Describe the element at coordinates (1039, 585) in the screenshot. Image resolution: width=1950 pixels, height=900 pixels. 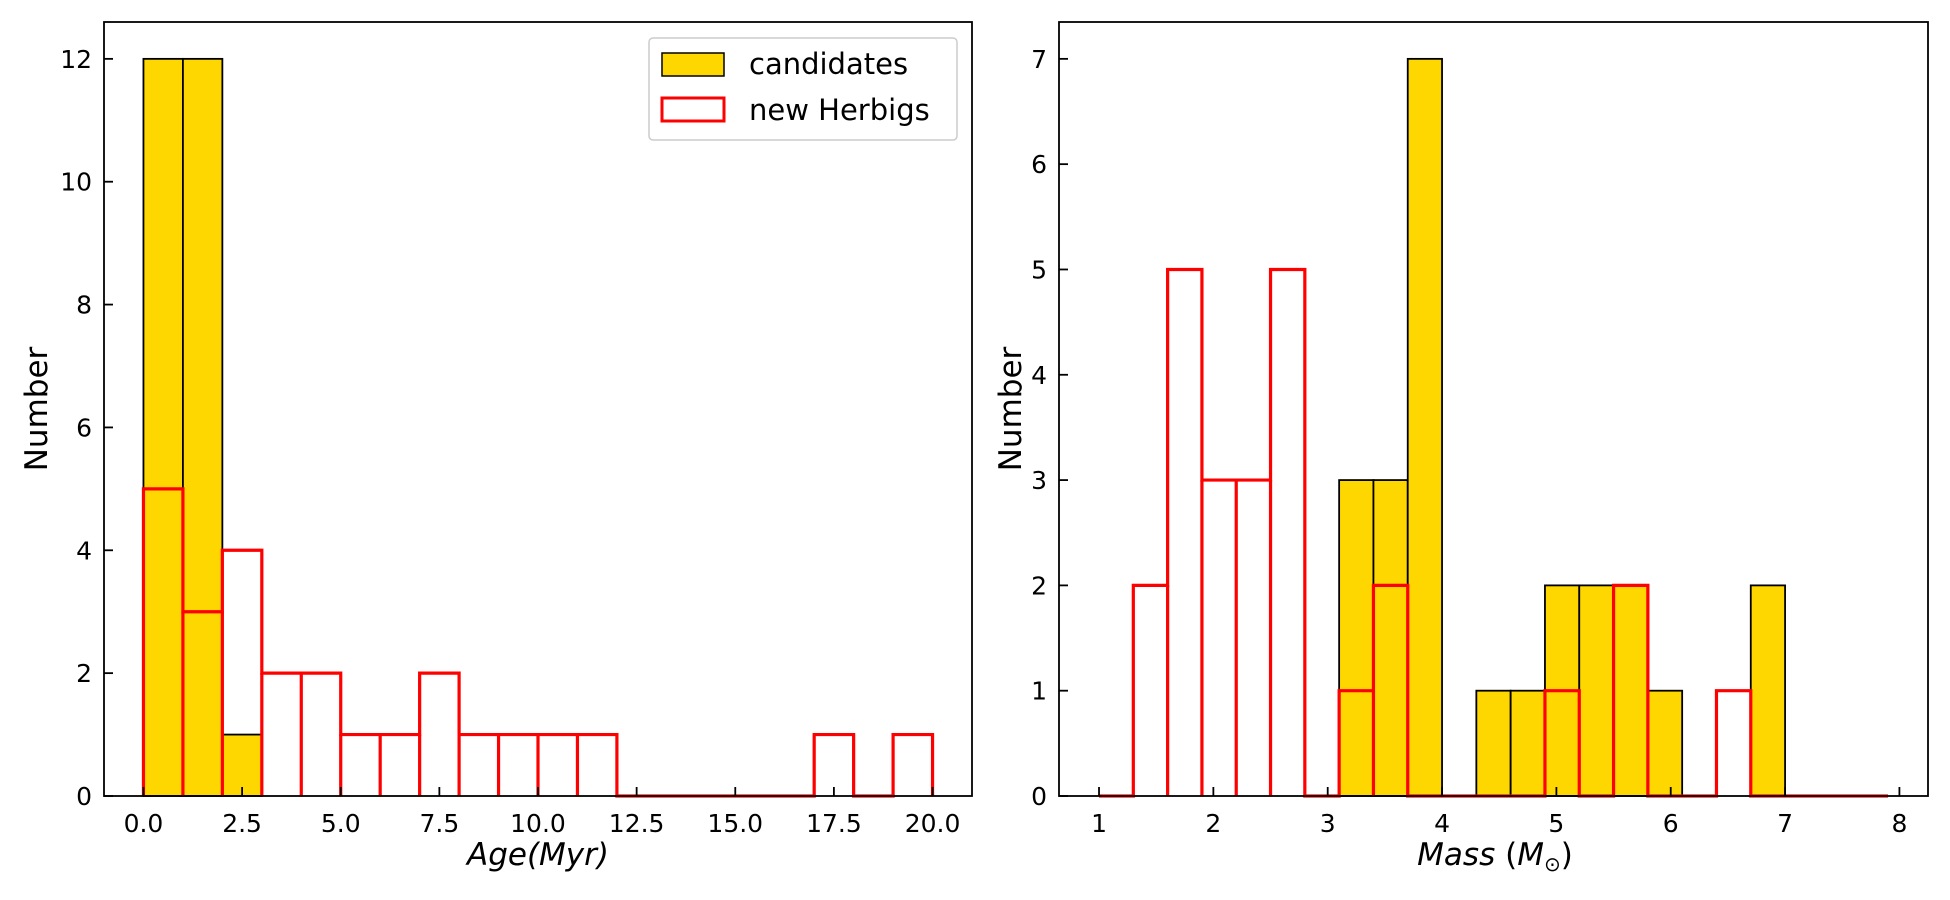
I see `mass-y-tick-label: 2` at that location.